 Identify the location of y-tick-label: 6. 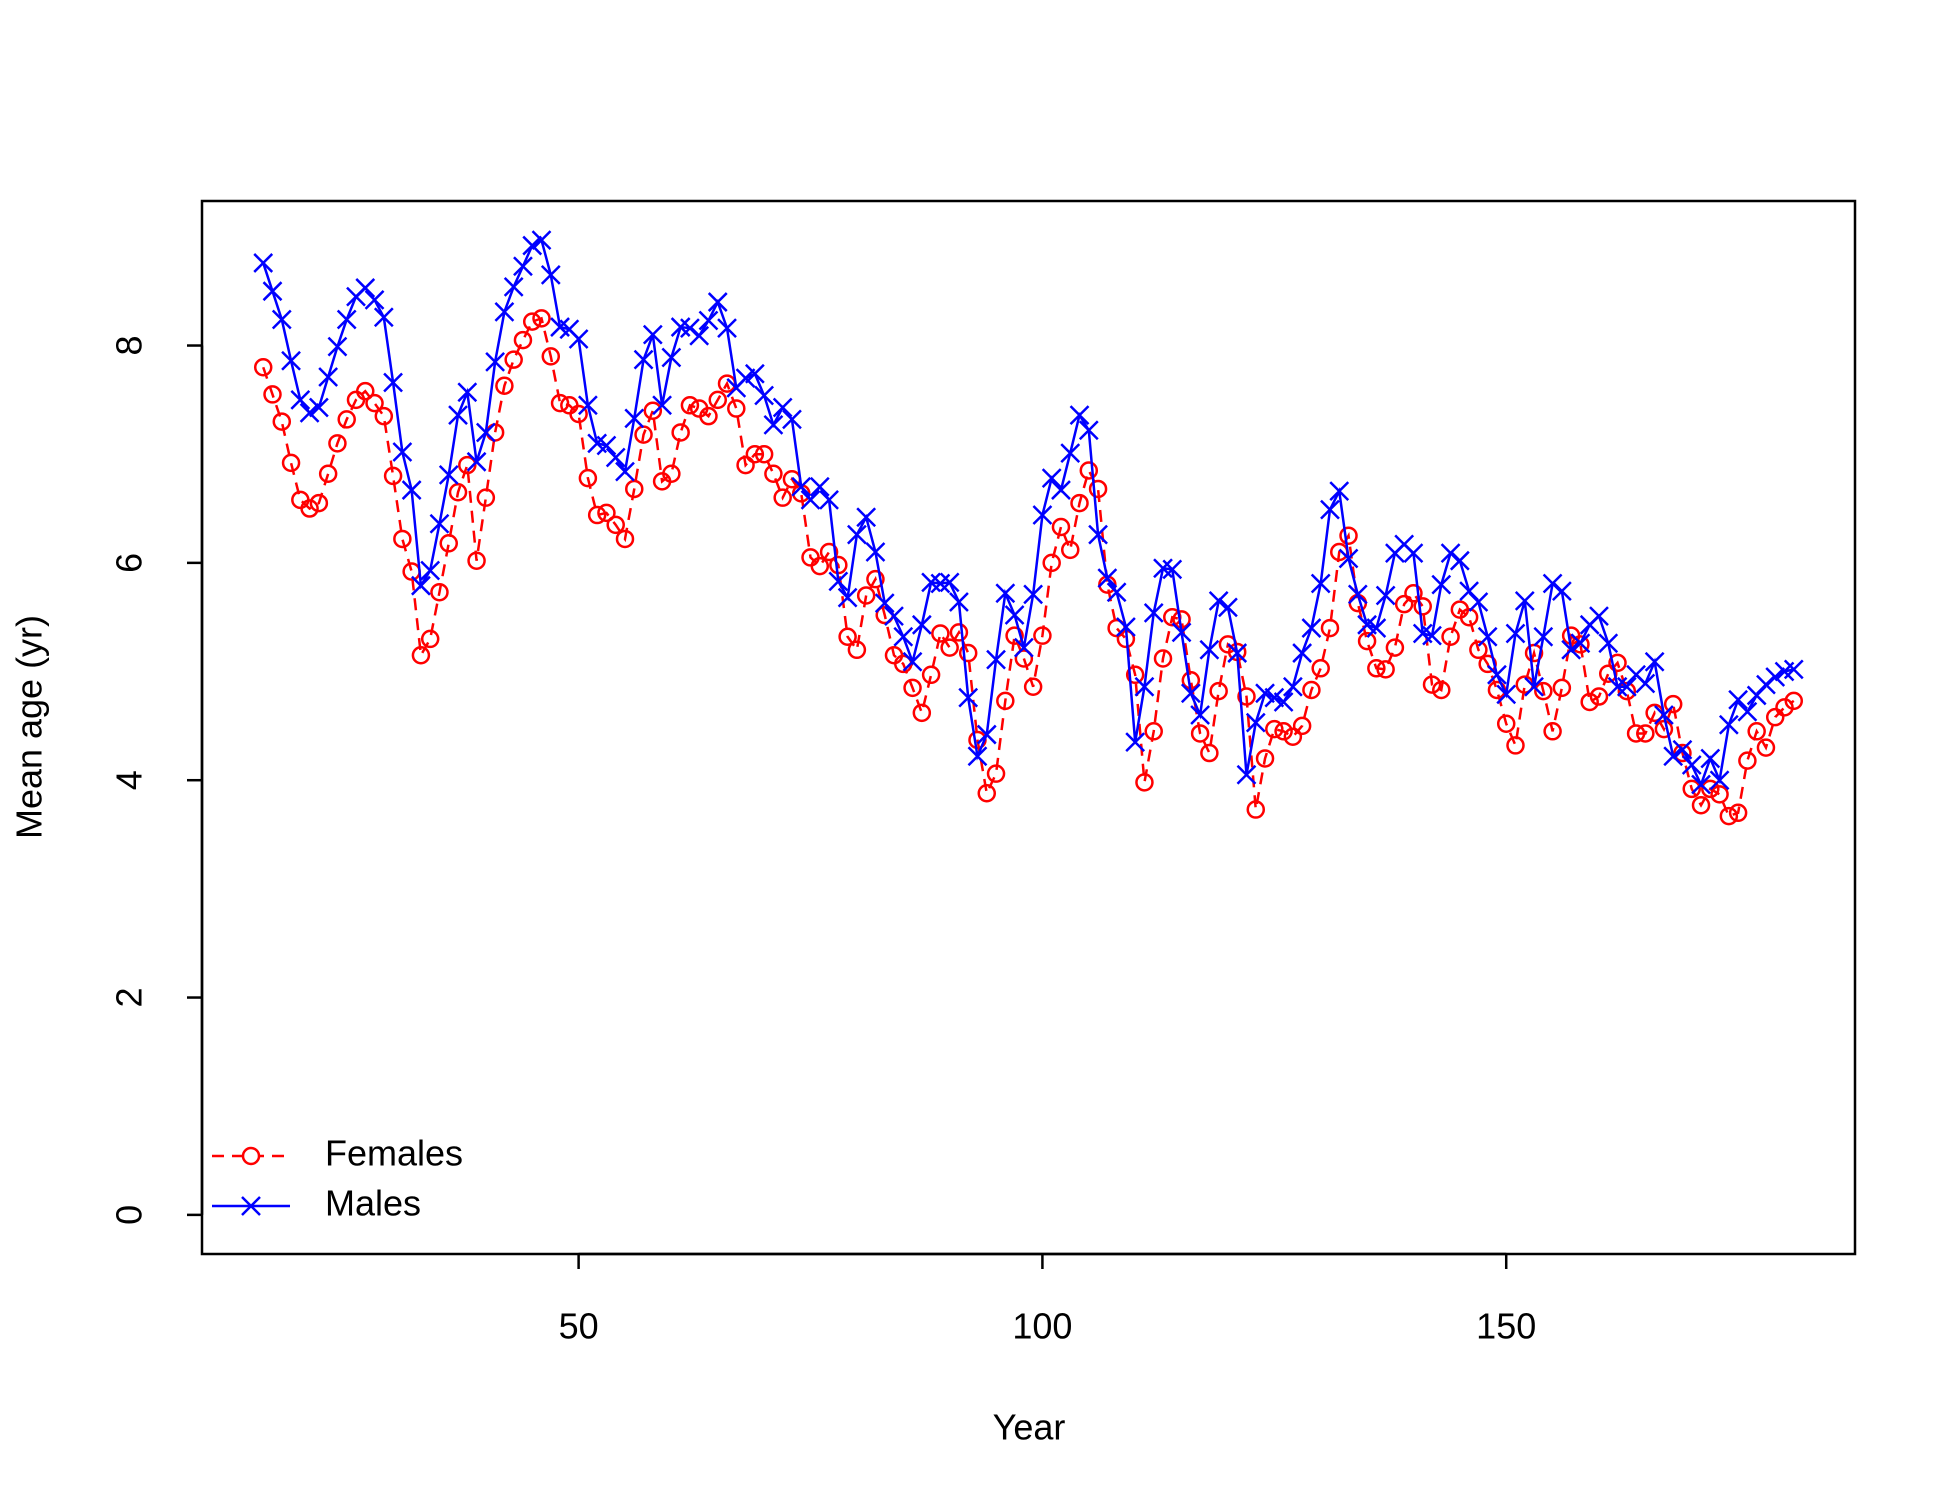
(129, 563).